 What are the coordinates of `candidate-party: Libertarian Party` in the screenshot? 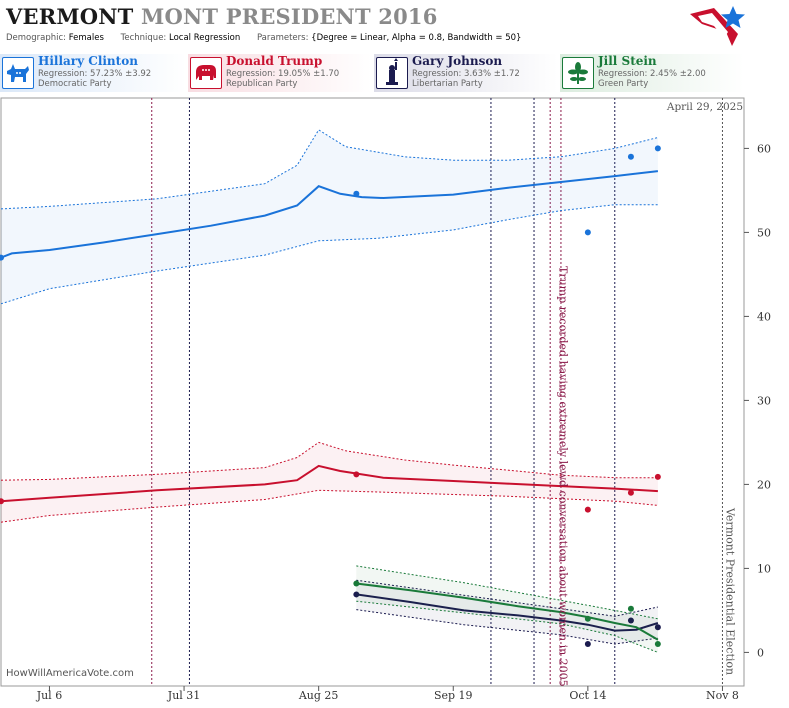 It's located at (447, 84).